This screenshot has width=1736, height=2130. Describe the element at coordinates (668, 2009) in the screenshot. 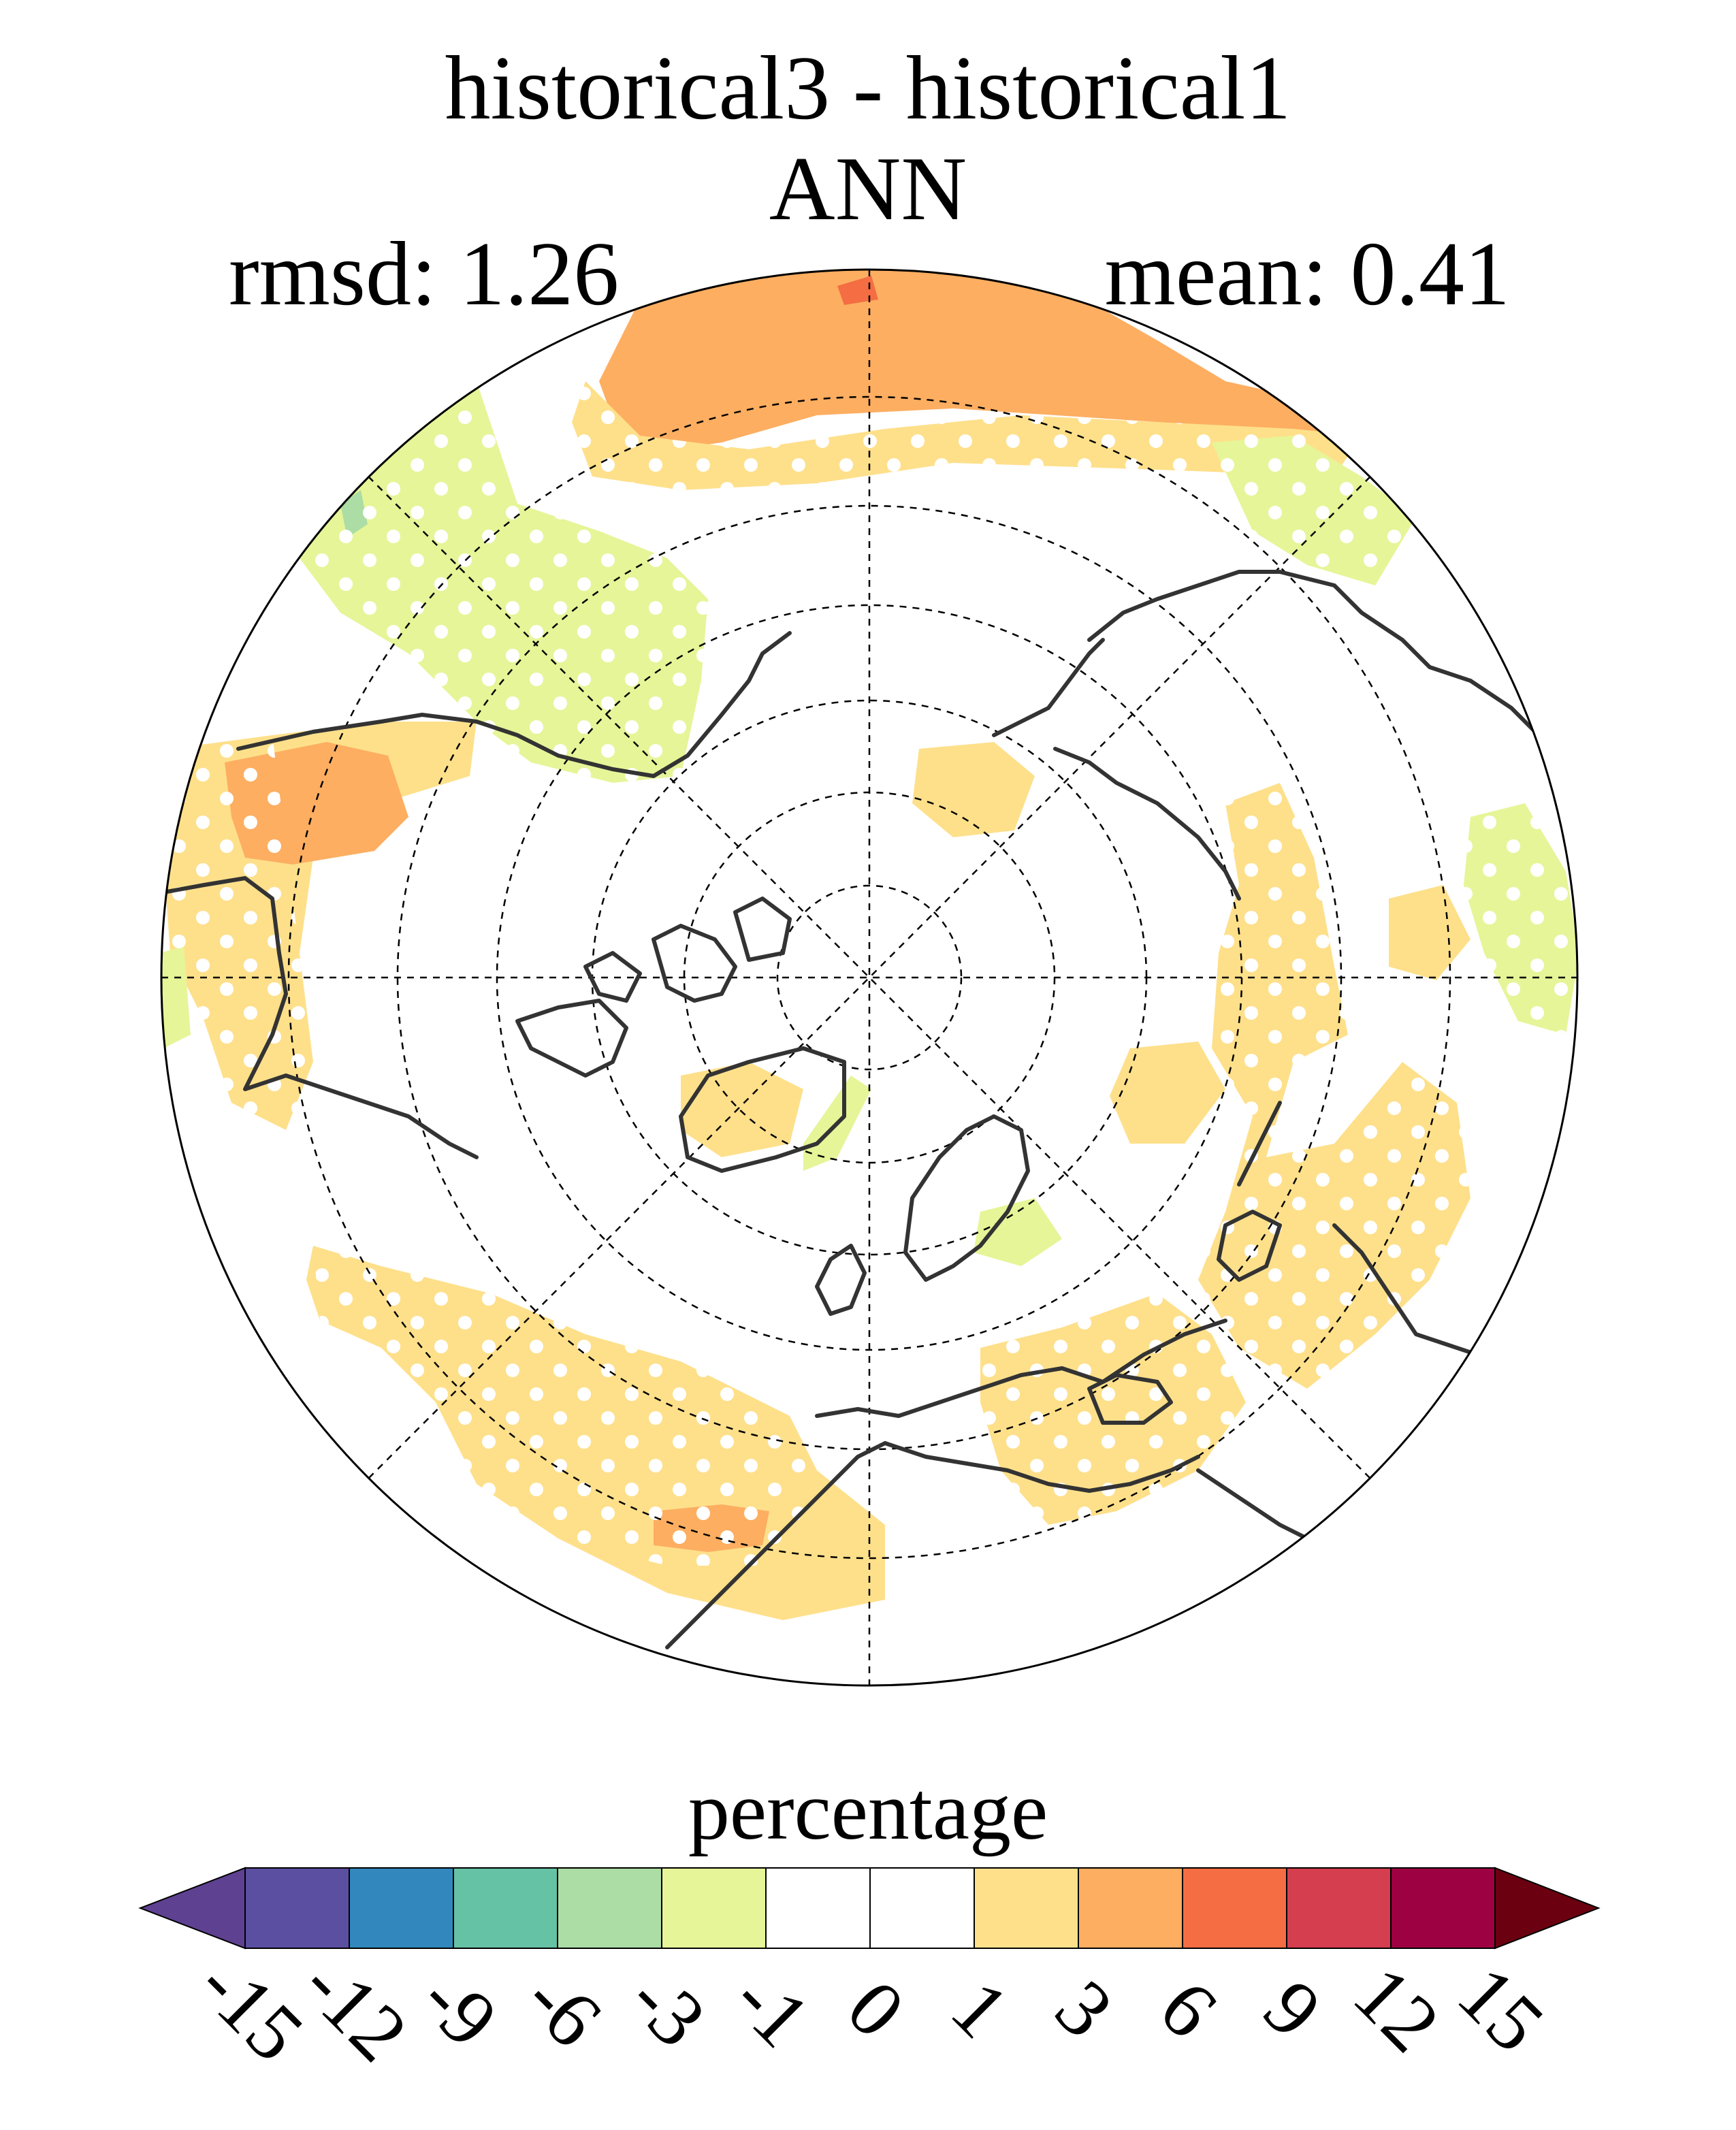

I see `colorbar-tick-label: -3` at that location.